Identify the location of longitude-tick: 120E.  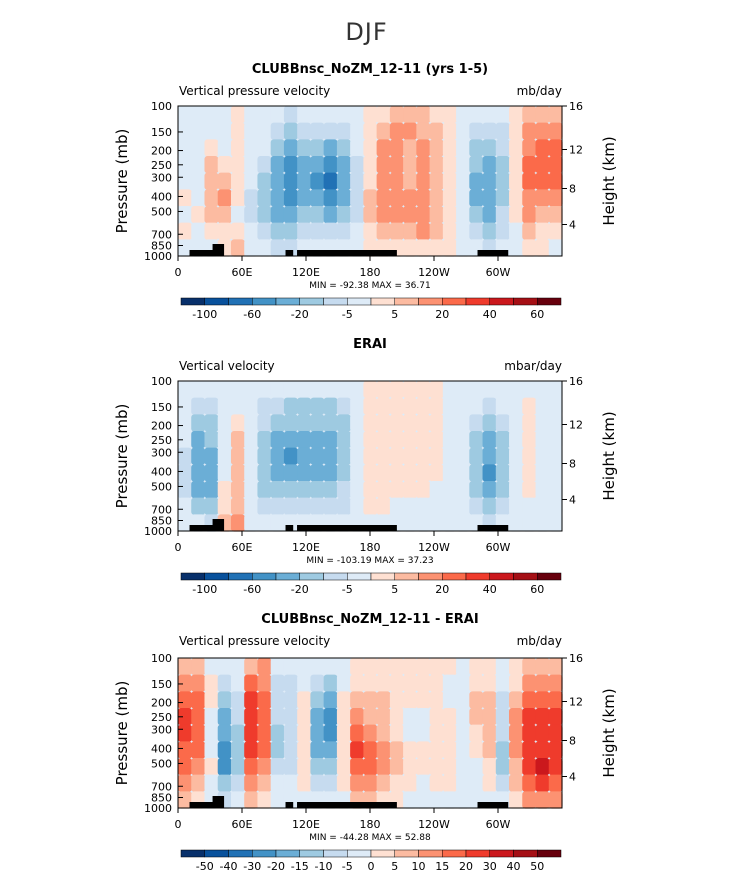
(306, 824).